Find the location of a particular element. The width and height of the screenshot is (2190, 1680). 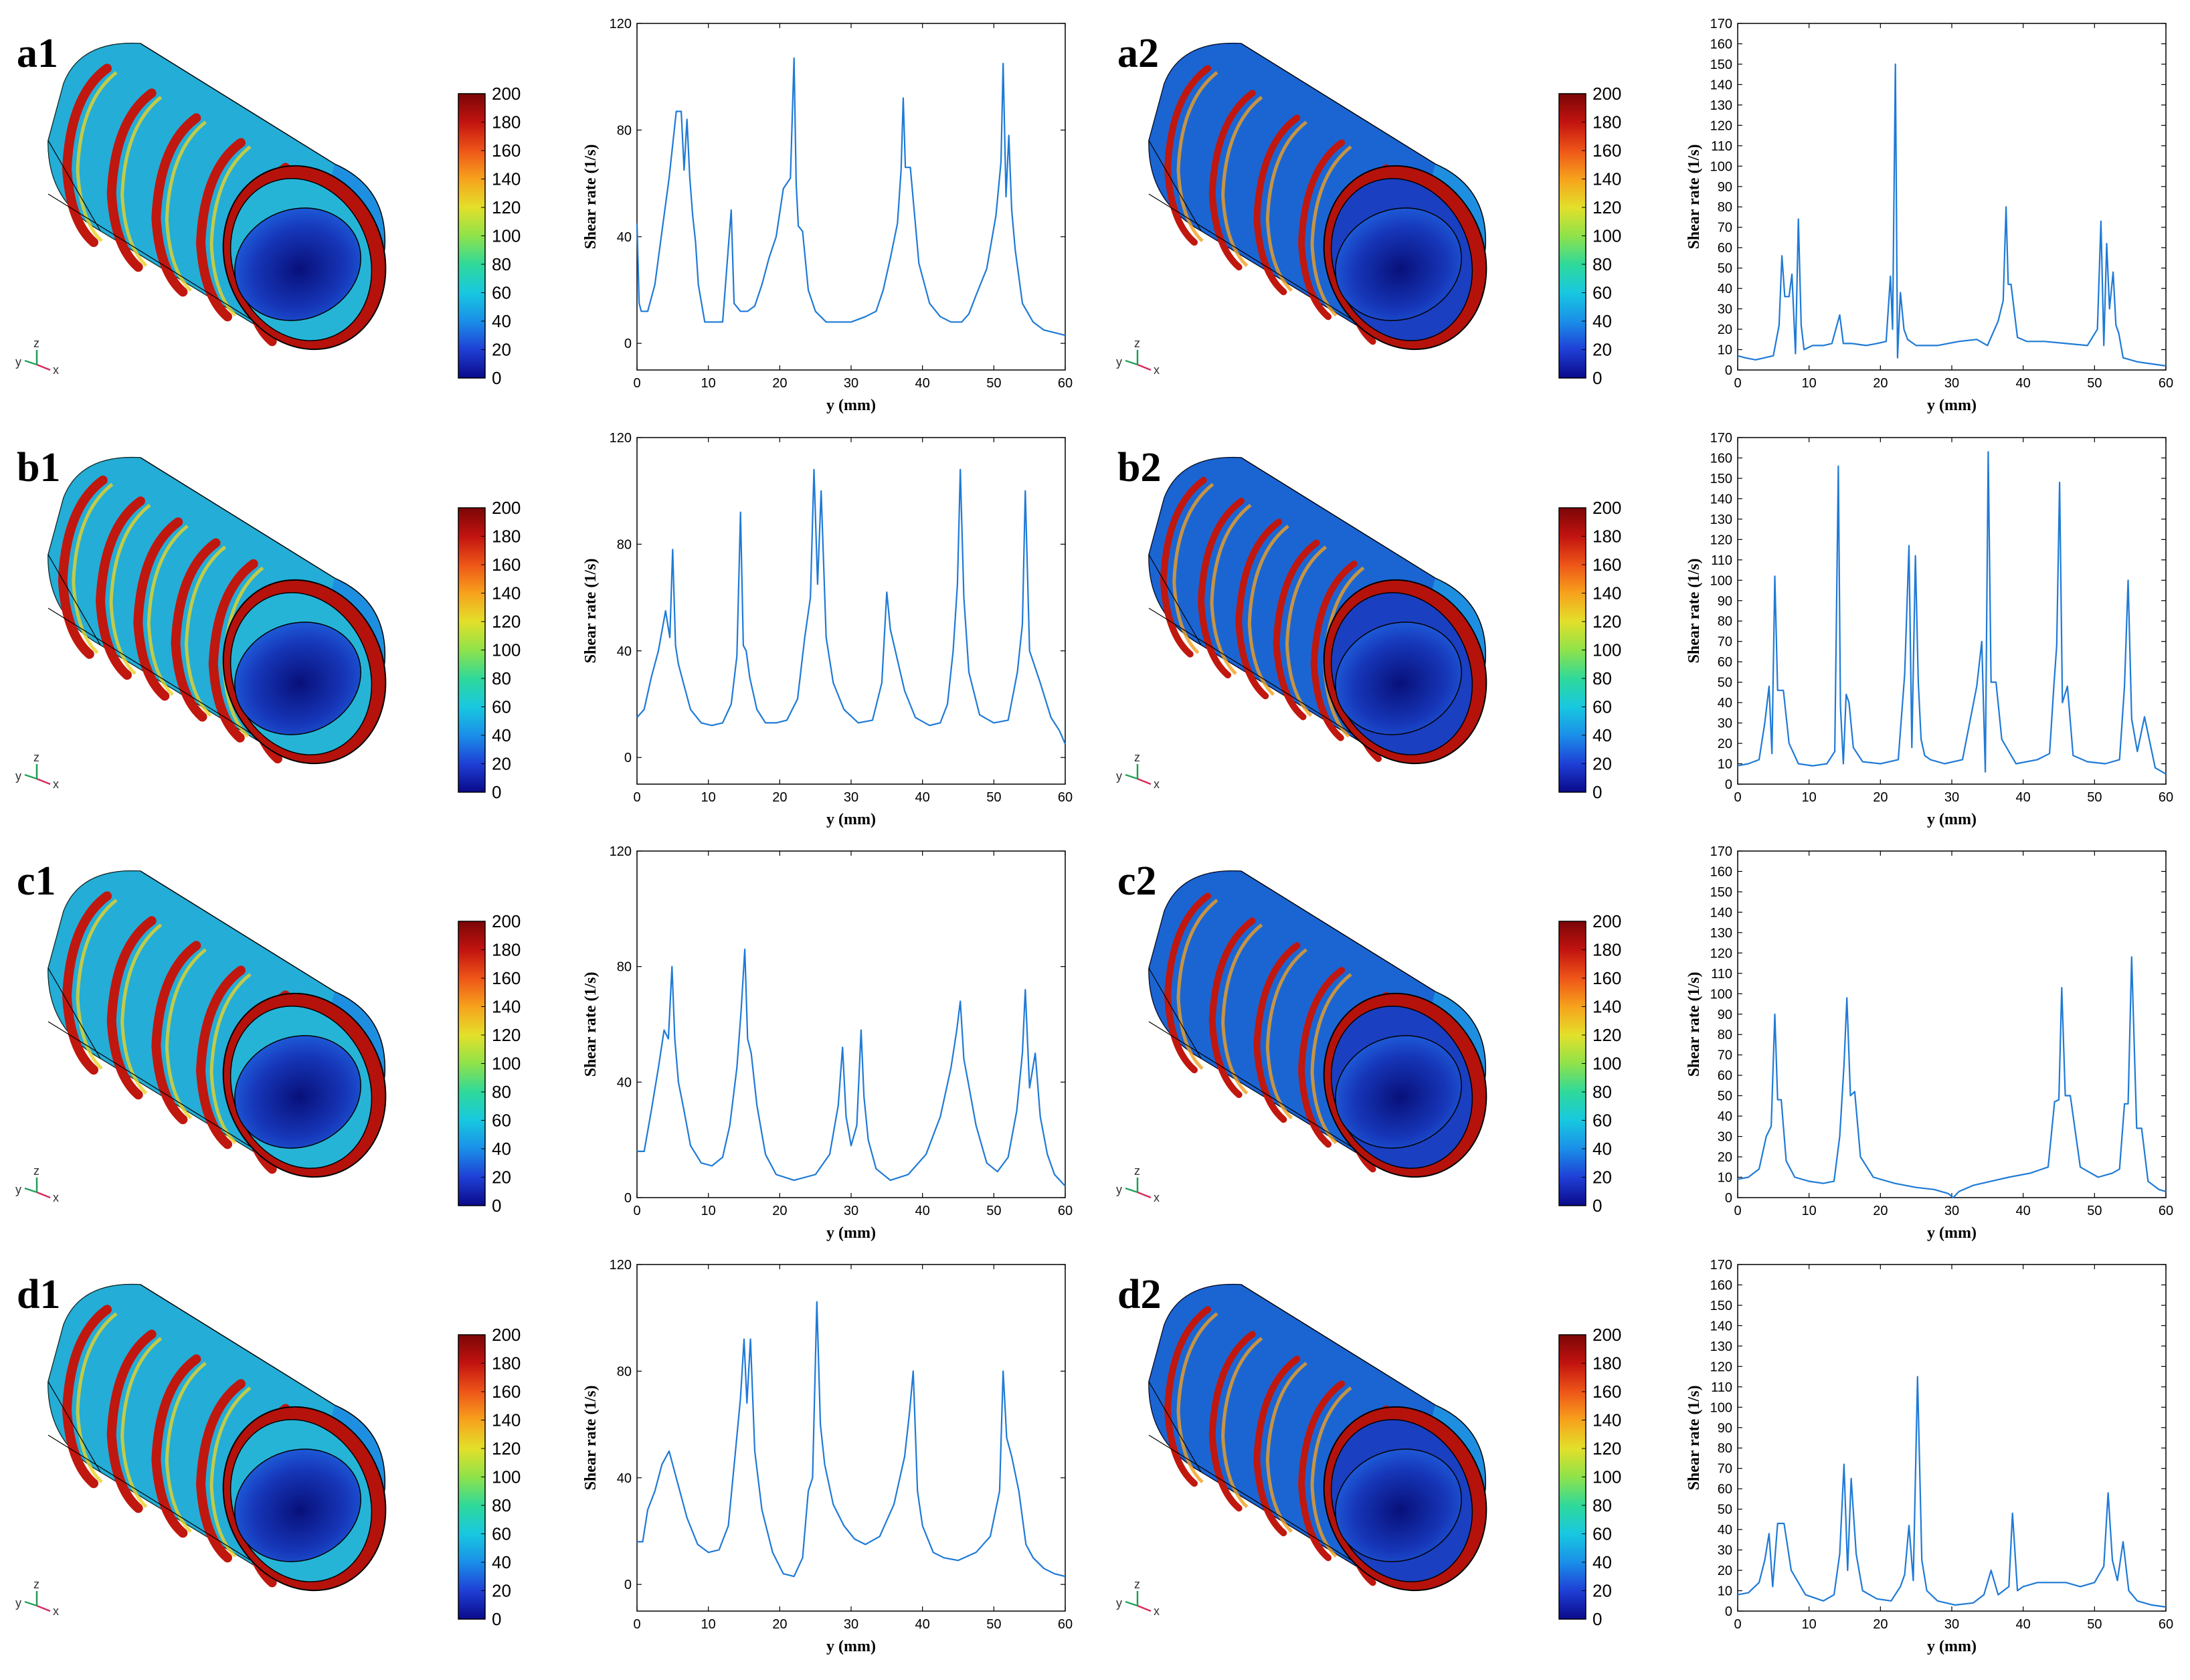

y-tick-label: 70 is located at coordinates (1725, 1055).